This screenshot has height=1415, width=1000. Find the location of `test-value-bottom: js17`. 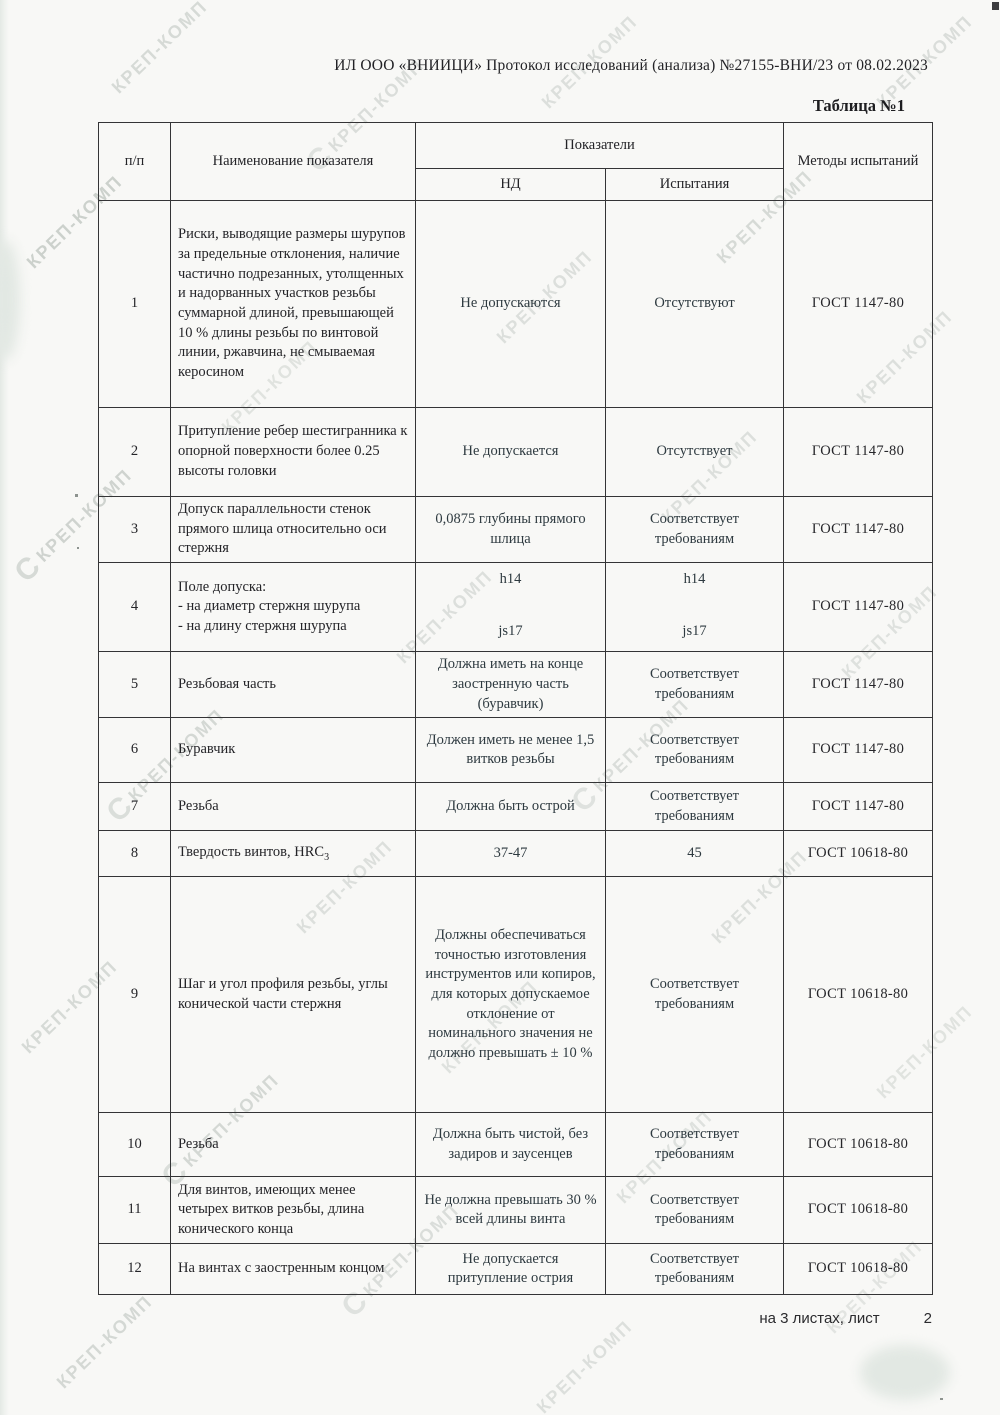

test-value-bottom: js17 is located at coordinates (694, 631).